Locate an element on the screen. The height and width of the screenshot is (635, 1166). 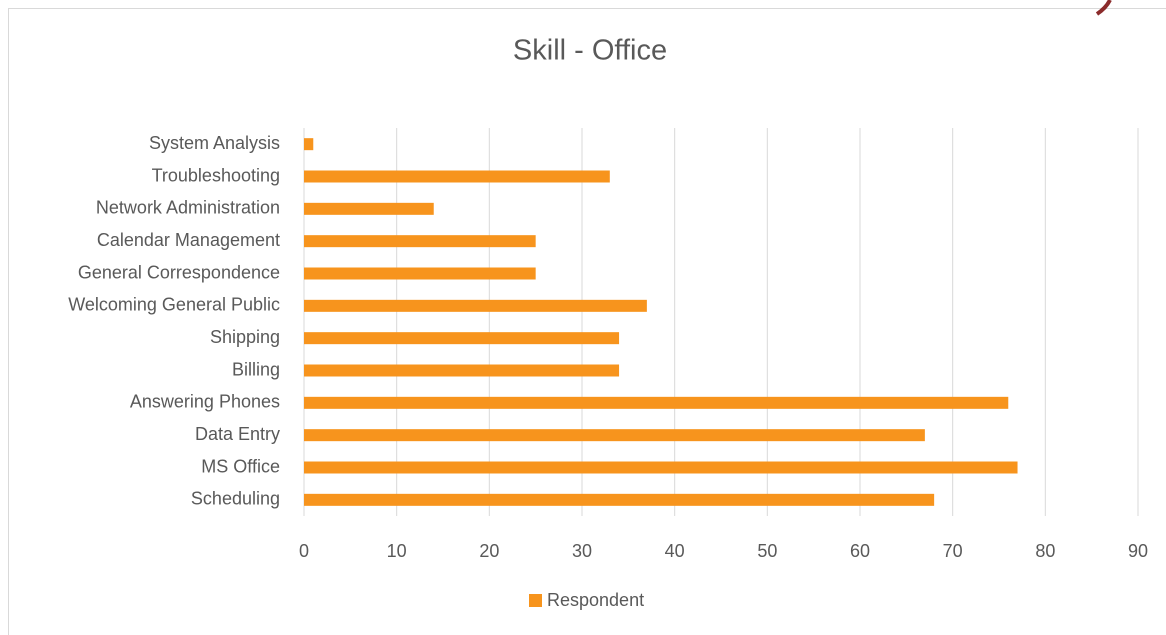
x-tick-label: 60 is located at coordinates (860, 551).